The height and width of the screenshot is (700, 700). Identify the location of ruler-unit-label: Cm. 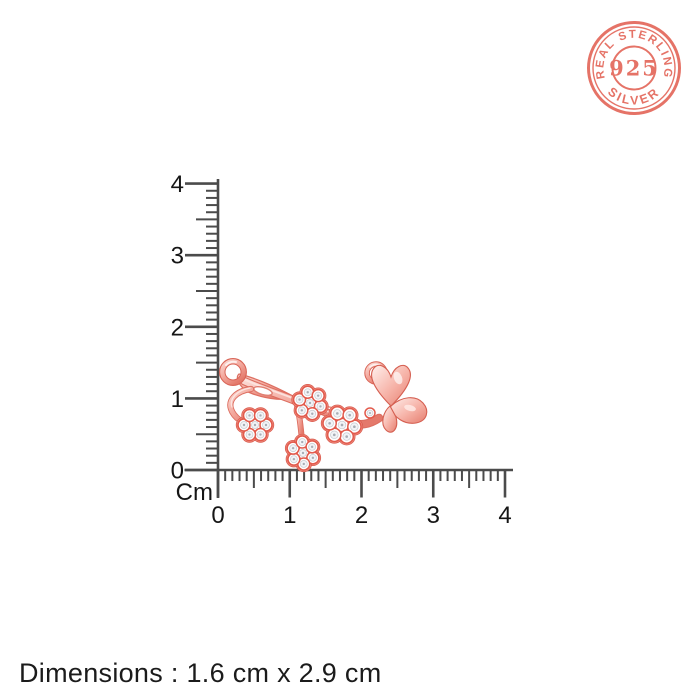
(194, 492).